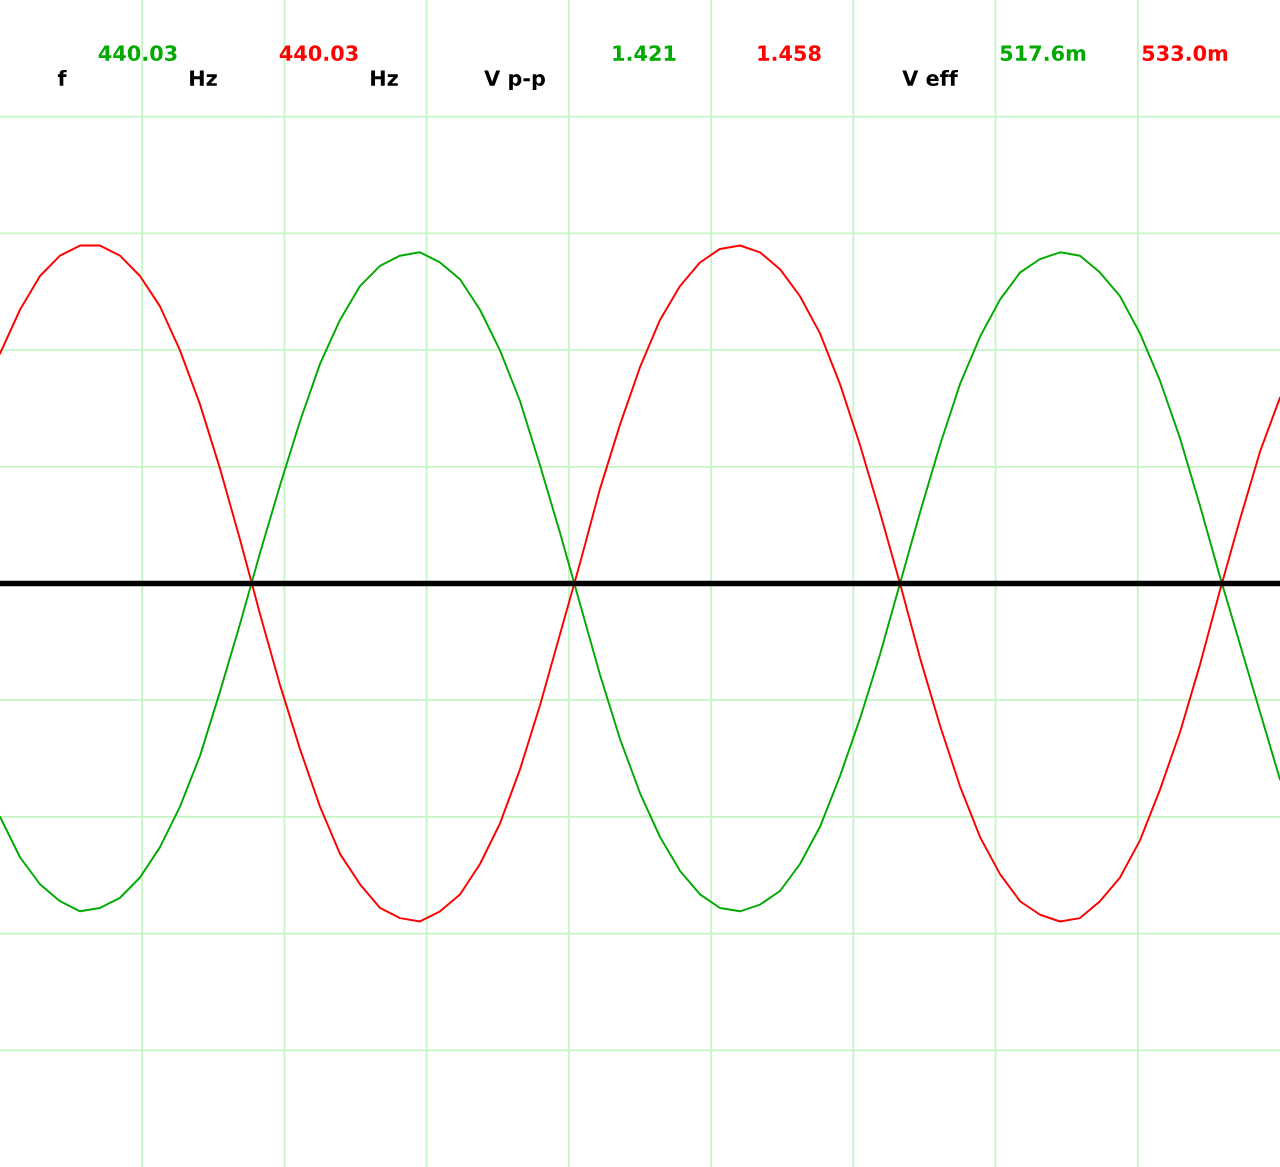  What do you see at coordinates (644, 53) in the screenshot?
I see `text: 1.421` at bounding box center [644, 53].